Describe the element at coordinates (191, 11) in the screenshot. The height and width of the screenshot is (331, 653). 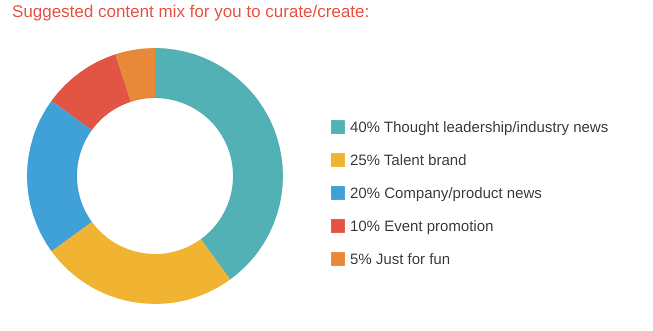
I see `chart-title: Suggested content mix for you to curate/create:` at that location.